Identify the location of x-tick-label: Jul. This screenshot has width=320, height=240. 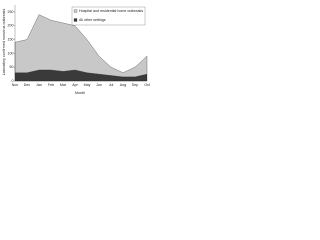
(111, 85).